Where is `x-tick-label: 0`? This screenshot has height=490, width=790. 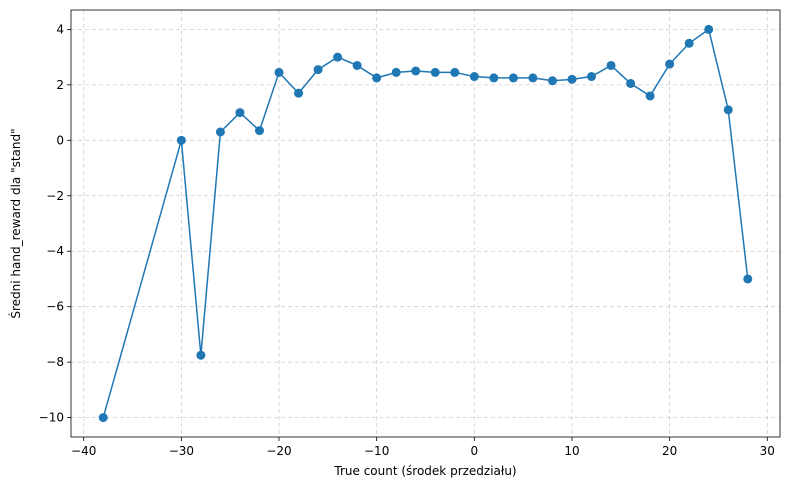 x-tick-label: 0 is located at coordinates (475, 451).